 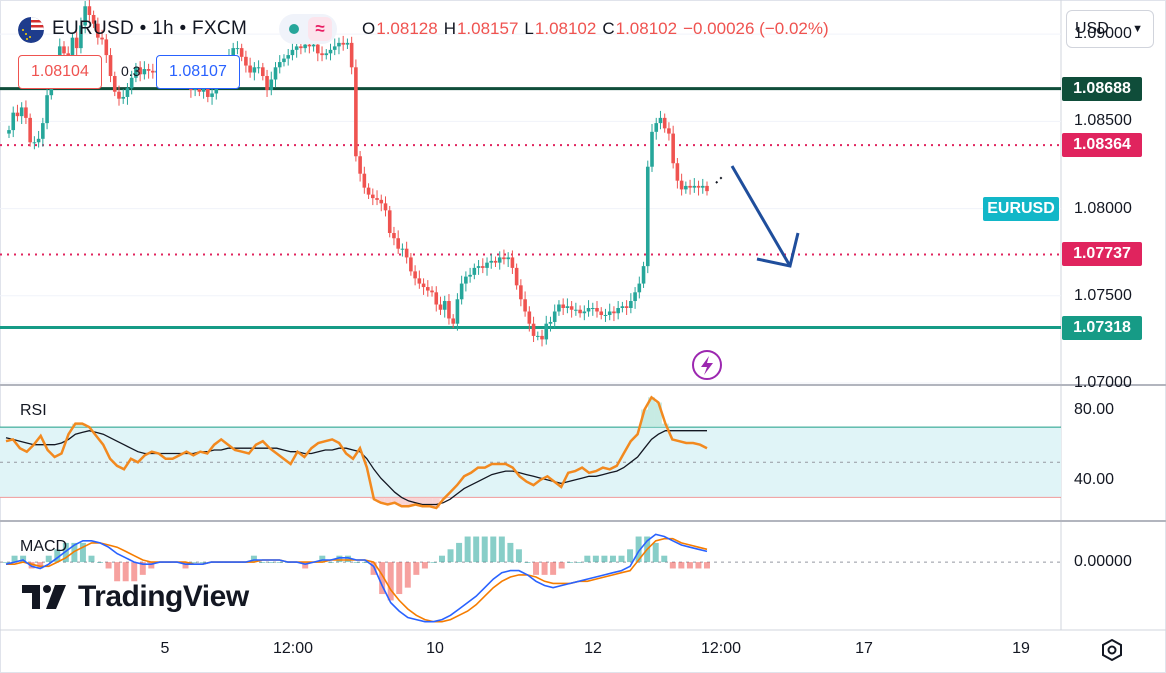 I want to click on settings-icon, so click(x=1112, y=650).